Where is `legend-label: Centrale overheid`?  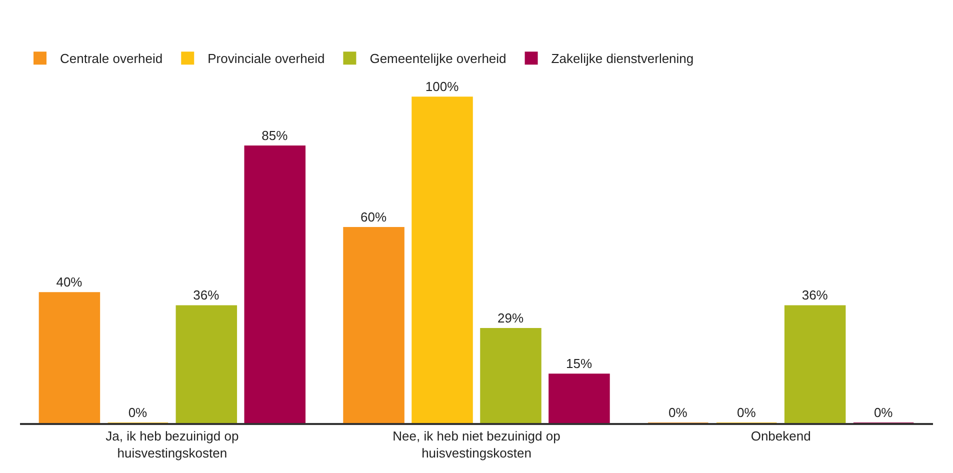
legend-label: Centrale overheid is located at coordinates (111, 58).